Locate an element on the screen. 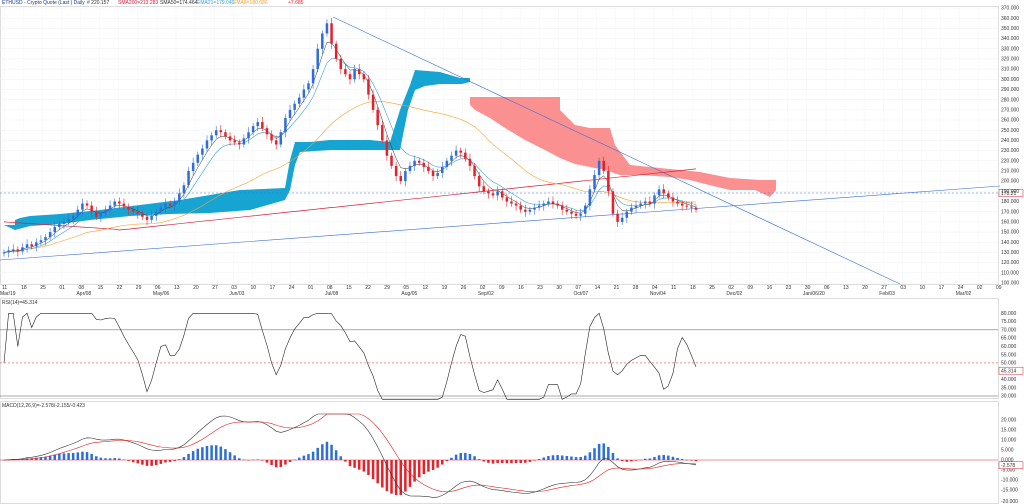 This screenshot has height=504, width=1024. day-tick-label: 29 is located at coordinates (139, 288).